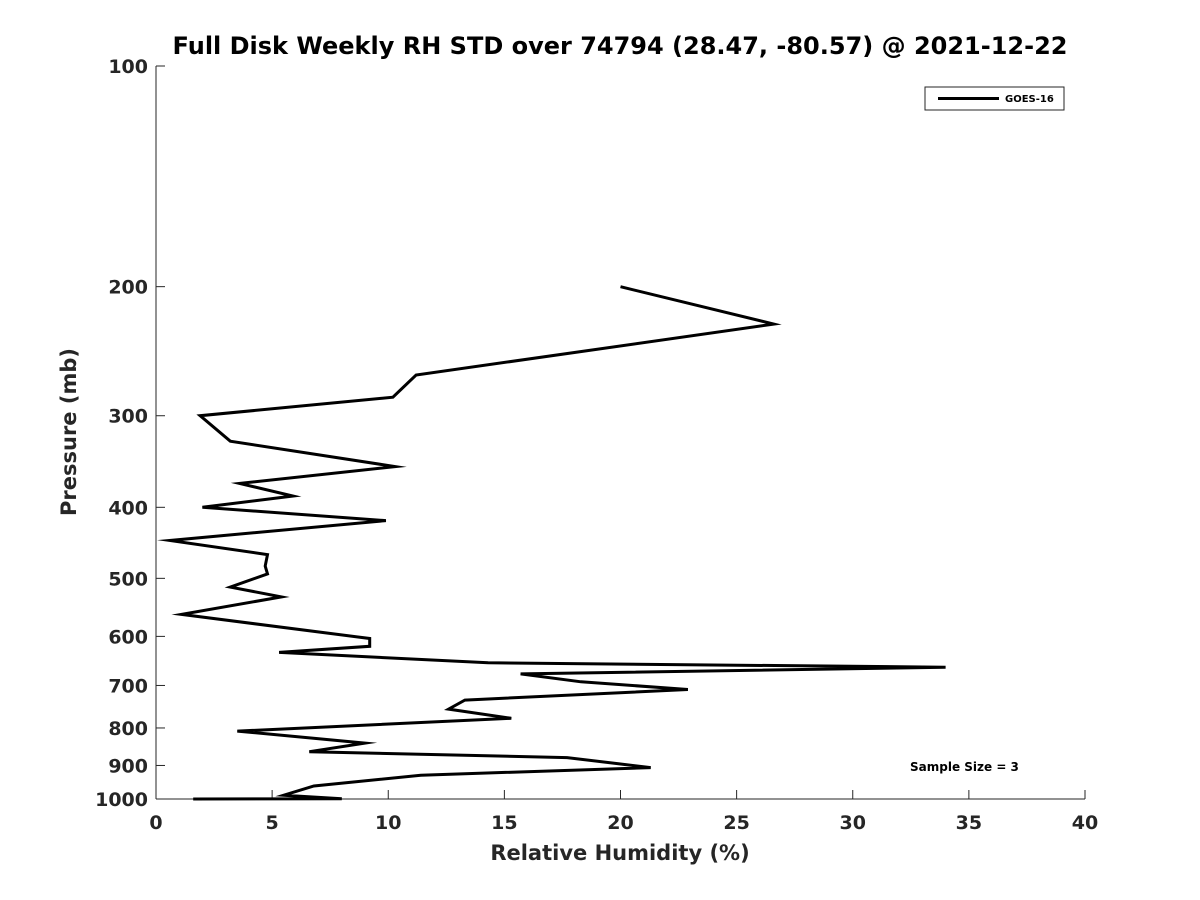 The image size is (1200, 900). What do you see at coordinates (853, 823) in the screenshot?
I see `x-tick-label: 30` at bounding box center [853, 823].